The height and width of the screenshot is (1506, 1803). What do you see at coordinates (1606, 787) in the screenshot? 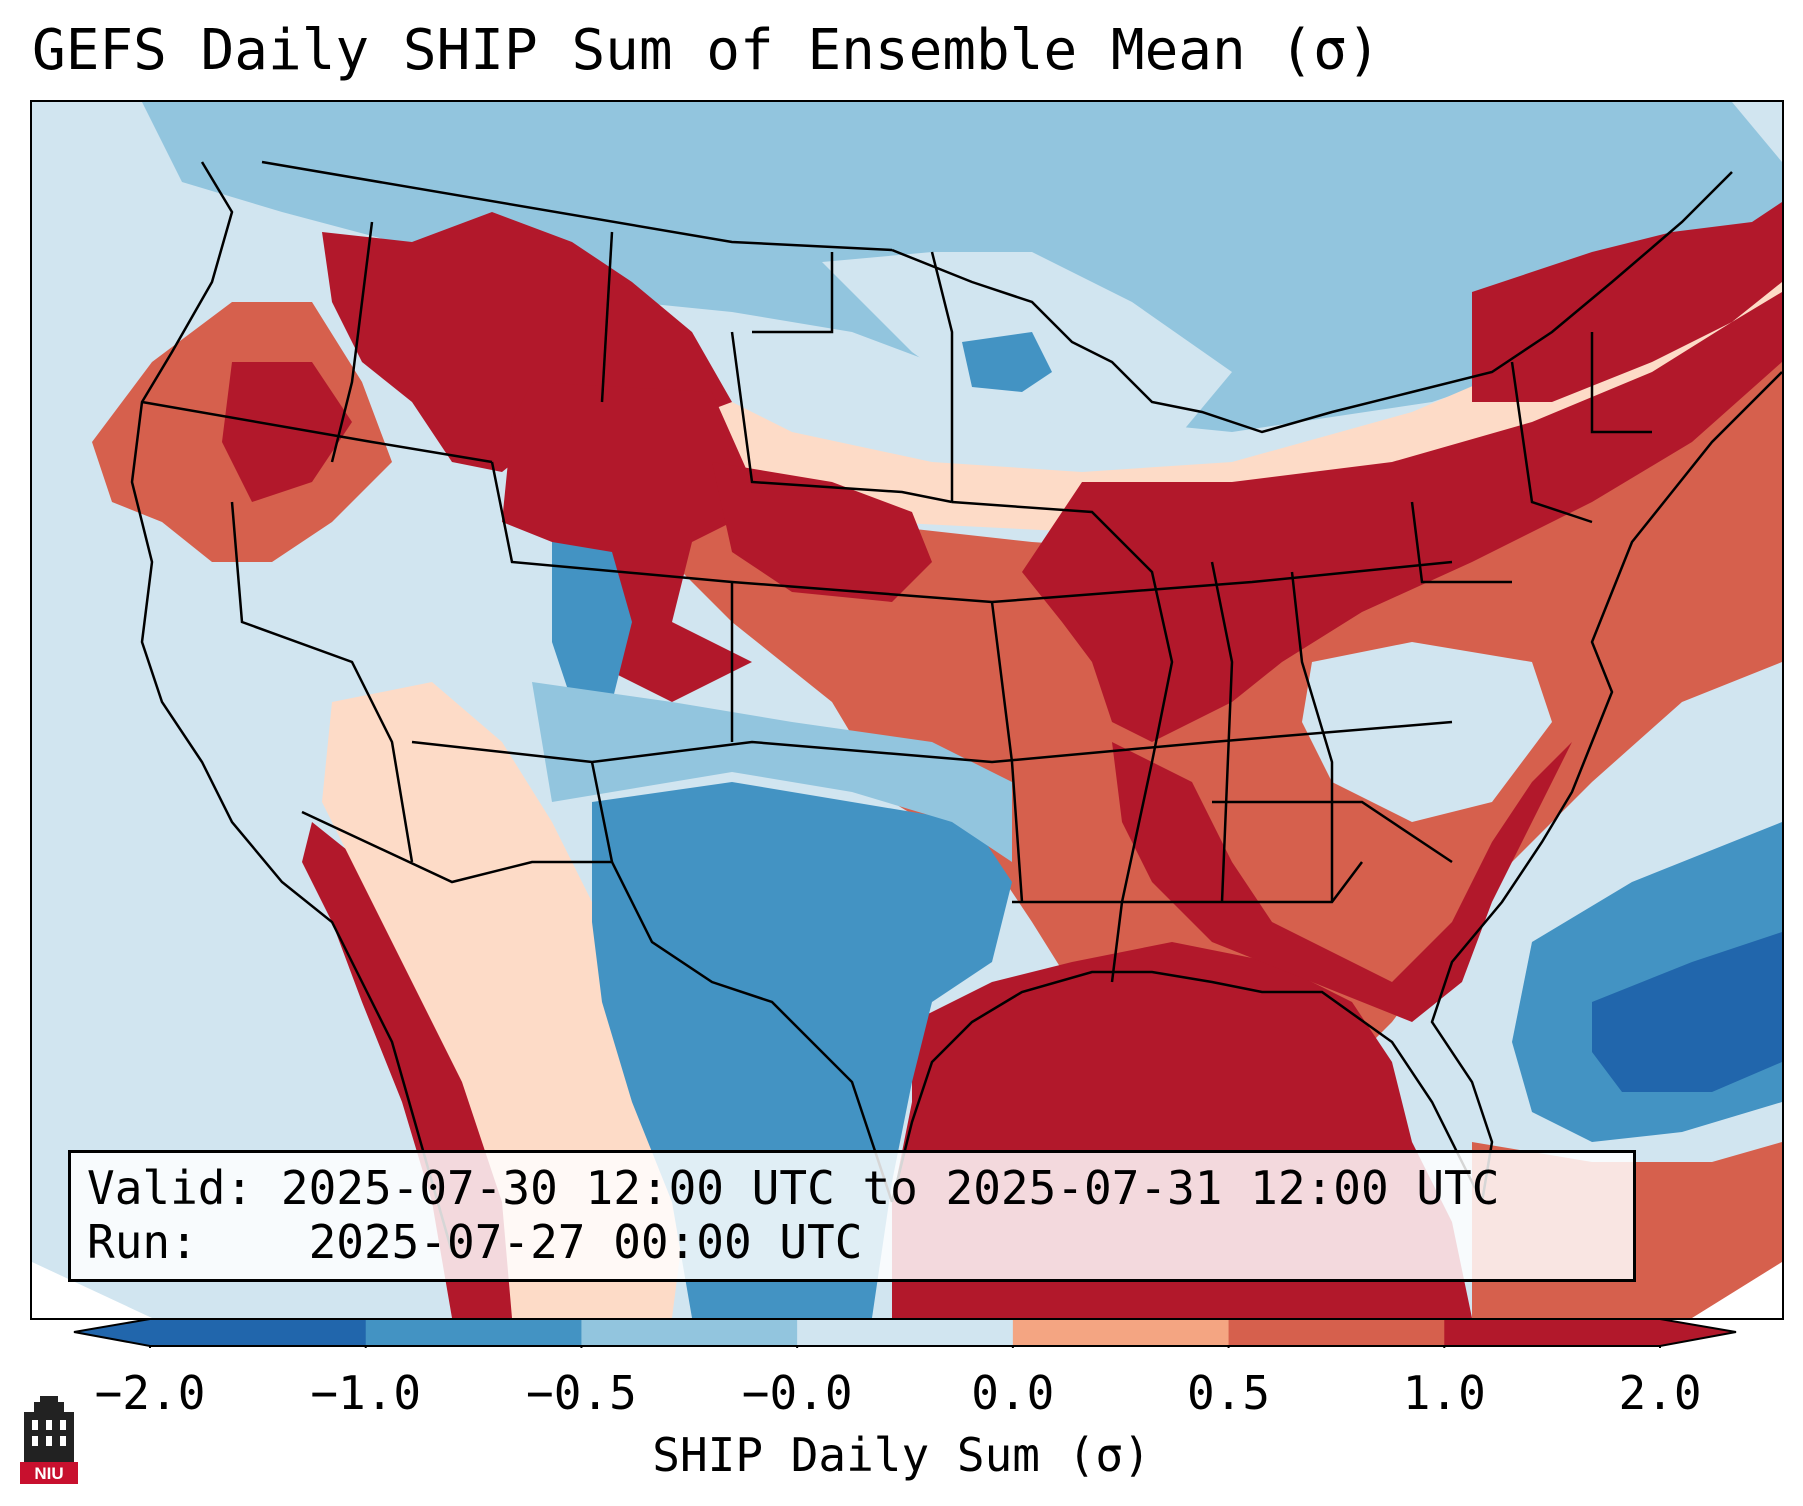
I see `east-coastline` at bounding box center [1606, 787].